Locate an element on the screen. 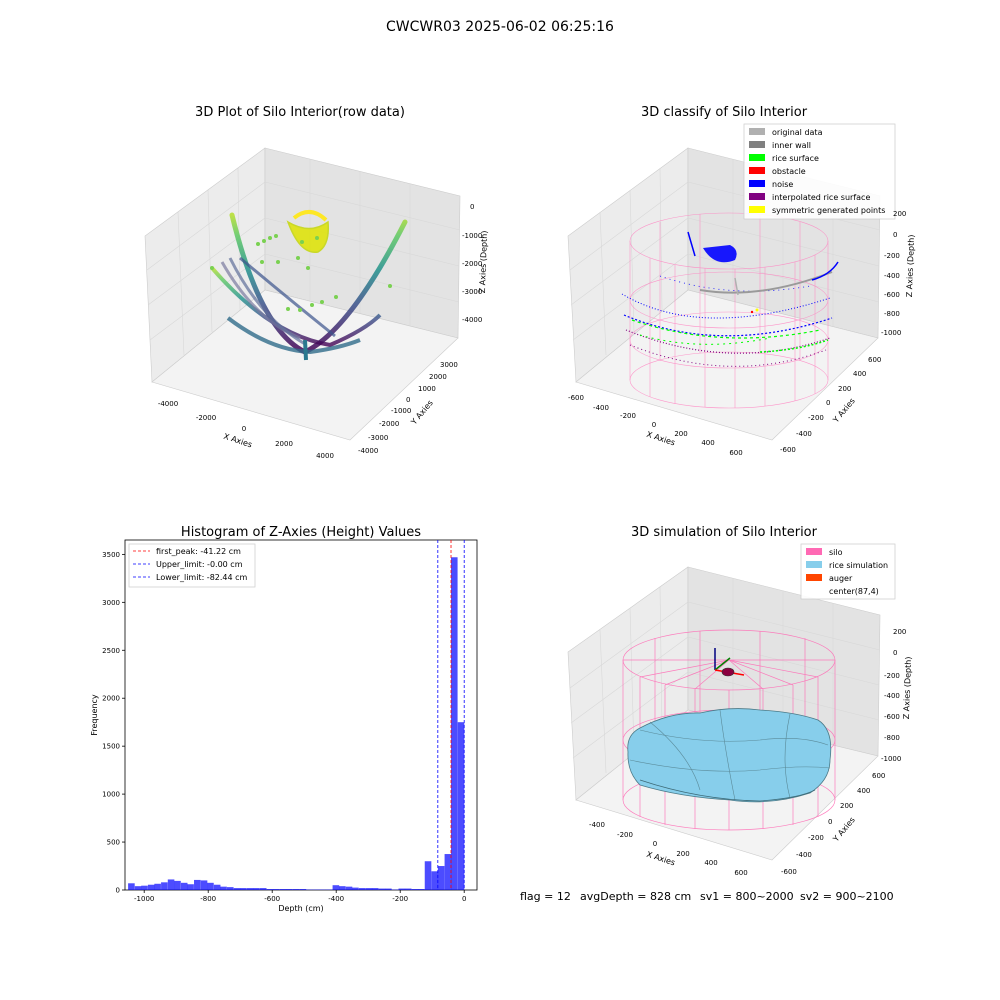  classify-y-ticks: -600 -400 -200 0 200 400 600 is located at coordinates (830, 405).